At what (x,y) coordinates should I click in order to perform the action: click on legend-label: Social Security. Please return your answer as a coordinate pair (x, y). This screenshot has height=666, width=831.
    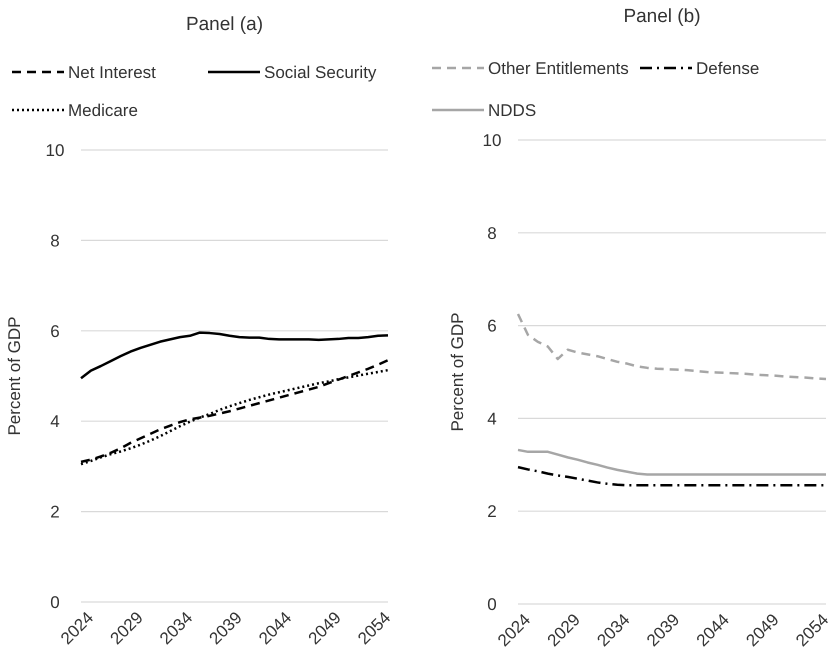
    Looking at the image, I should click on (320, 72).